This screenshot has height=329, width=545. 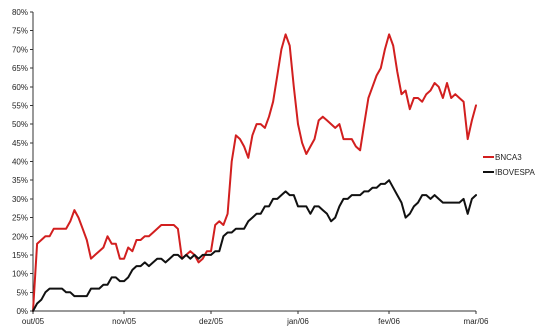 What do you see at coordinates (509, 165) in the screenshot?
I see `legend: BNCA3 IBOVESPA` at bounding box center [509, 165].